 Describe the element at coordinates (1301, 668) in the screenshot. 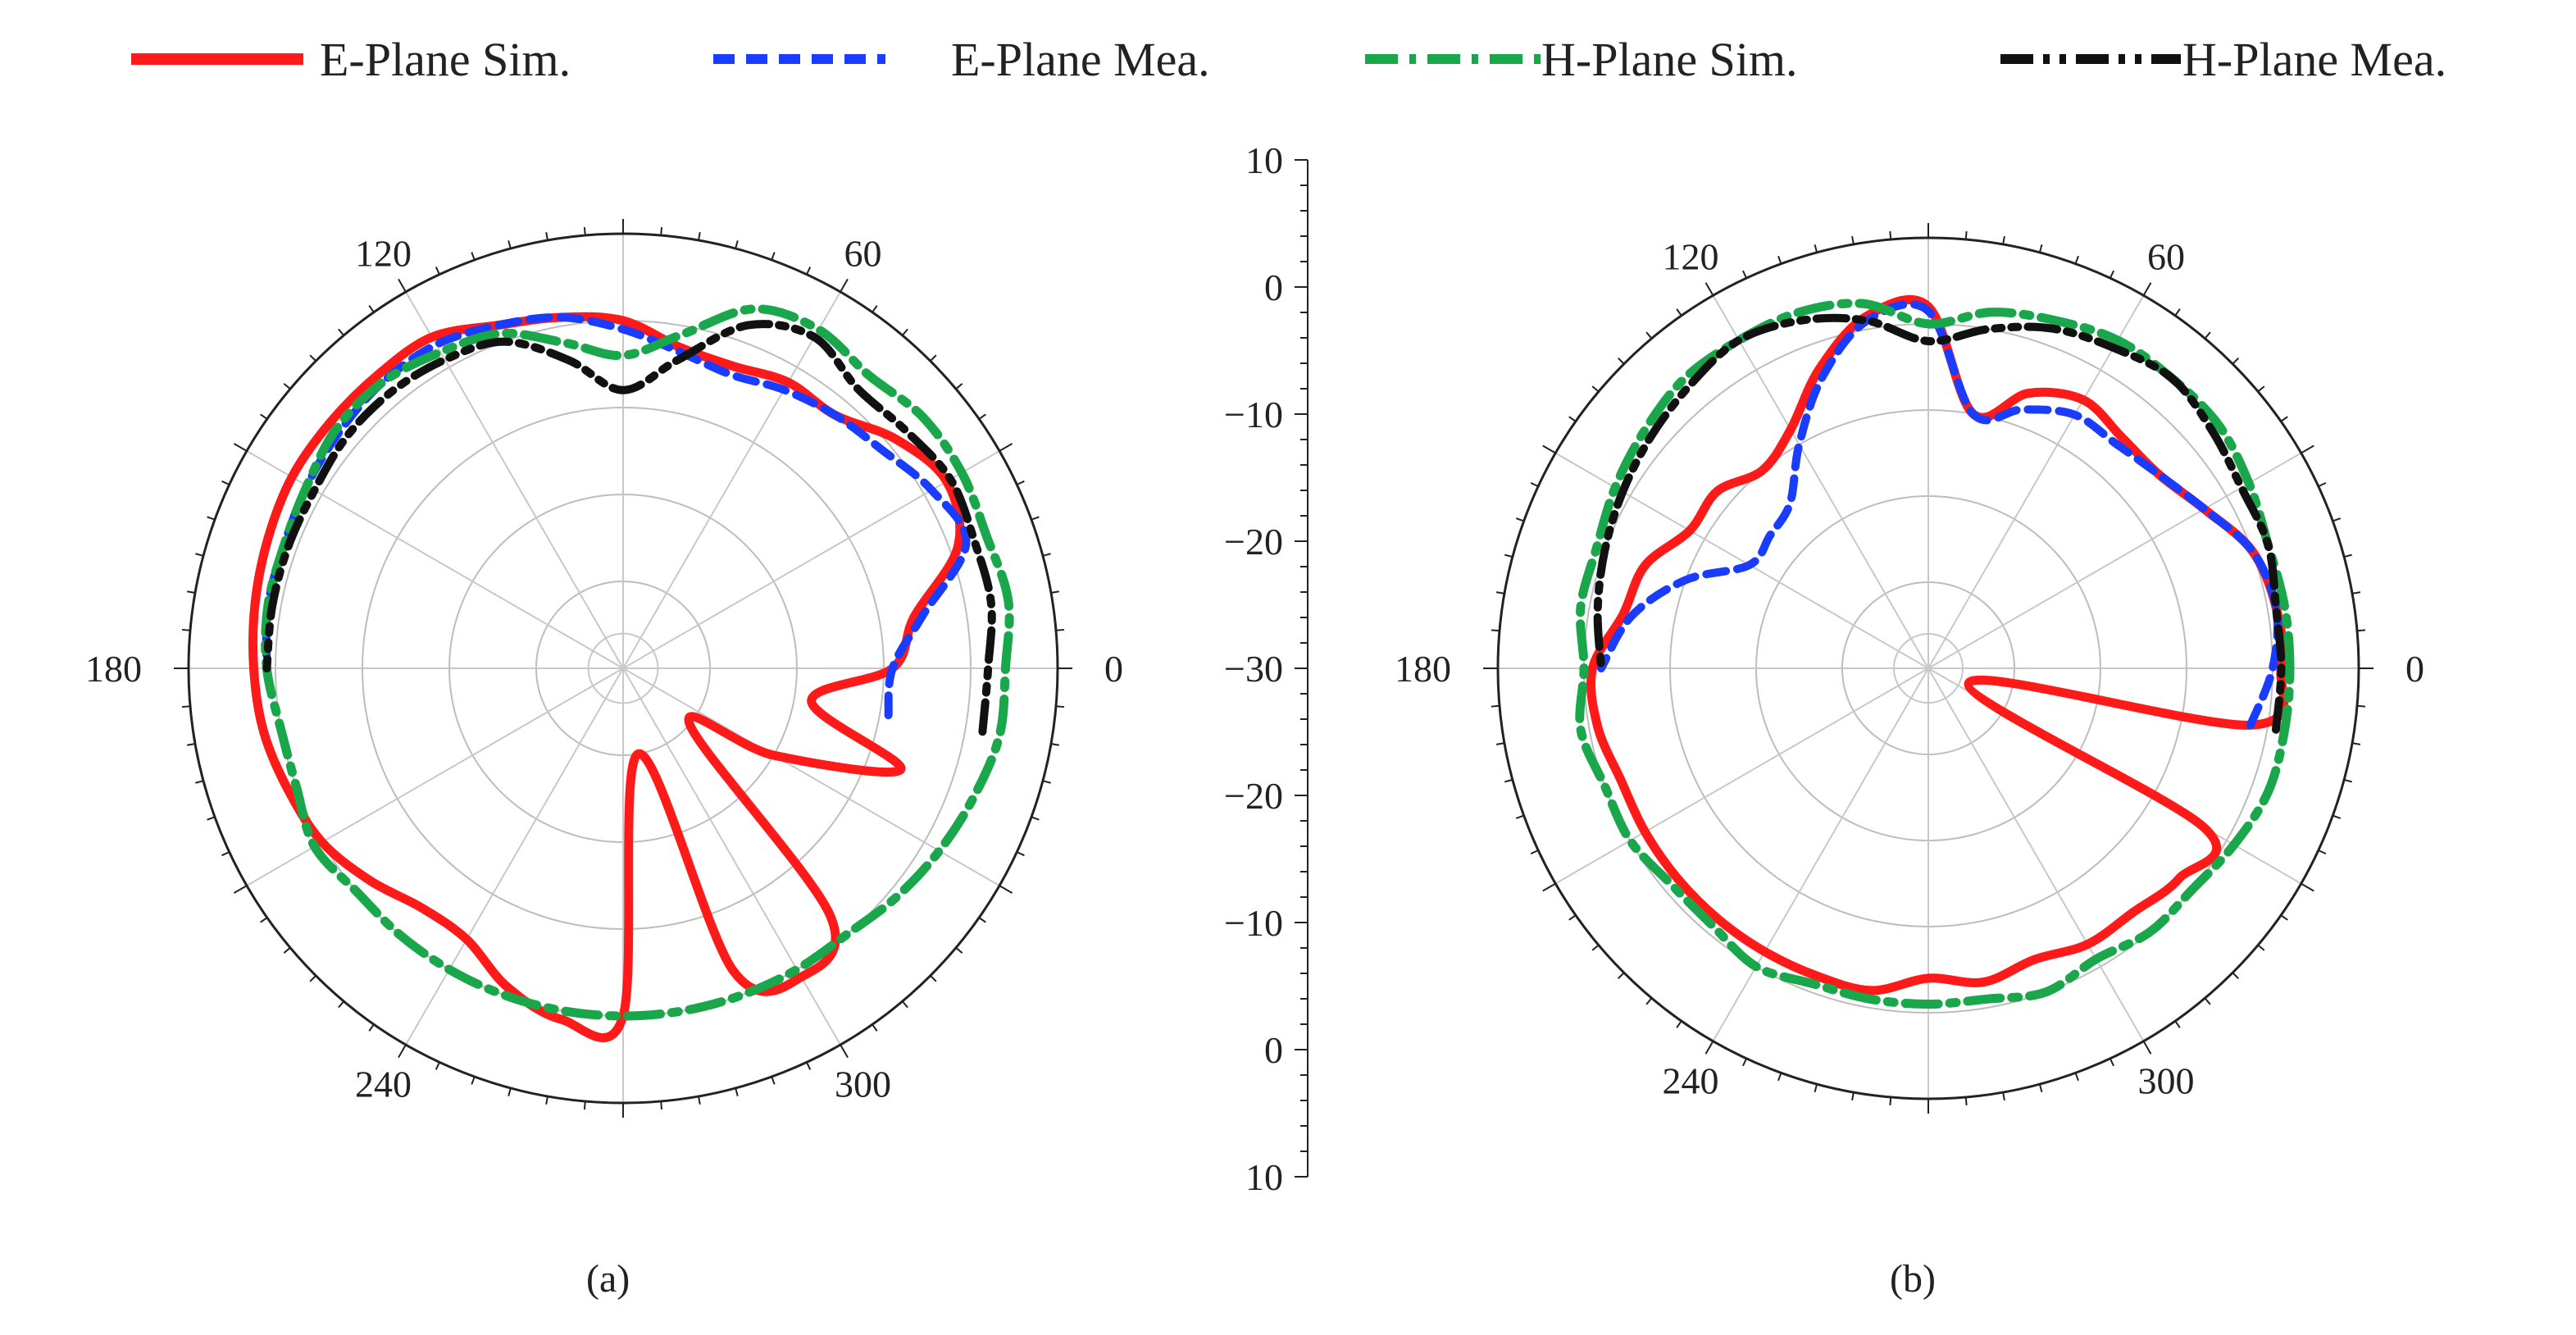

I see `scale-ticks` at that location.